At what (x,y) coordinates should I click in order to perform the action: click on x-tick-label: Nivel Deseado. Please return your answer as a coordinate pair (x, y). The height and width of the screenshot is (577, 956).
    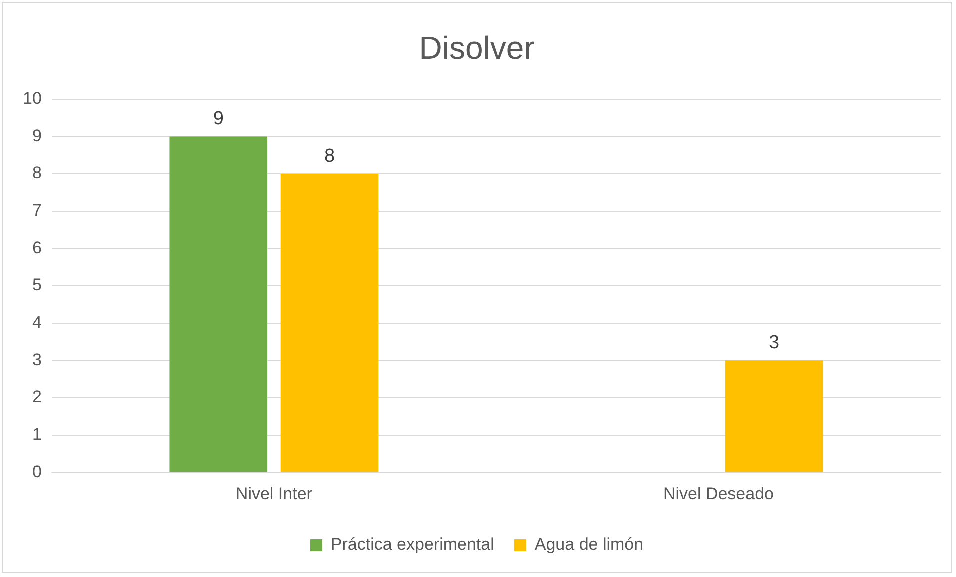
    Looking at the image, I should click on (718, 494).